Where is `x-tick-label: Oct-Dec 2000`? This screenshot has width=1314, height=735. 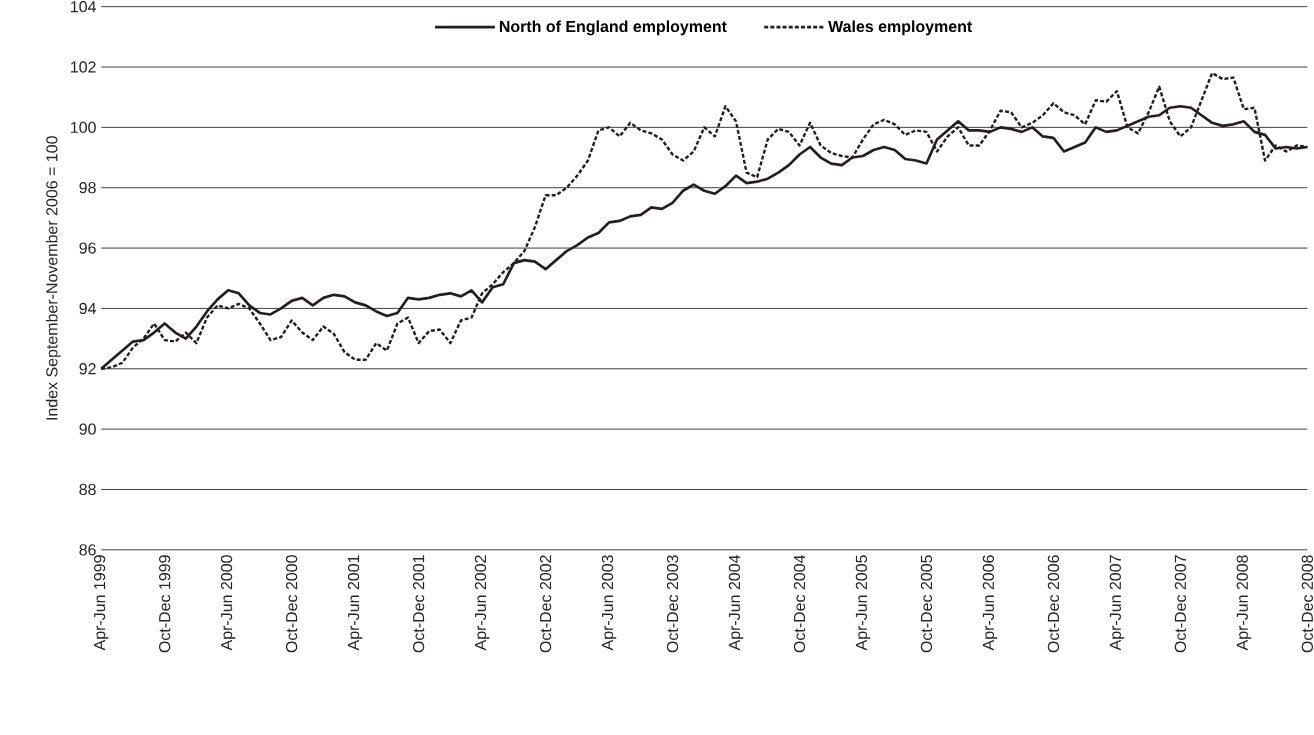
x-tick-label: Oct-Dec 2000 is located at coordinates (291, 604).